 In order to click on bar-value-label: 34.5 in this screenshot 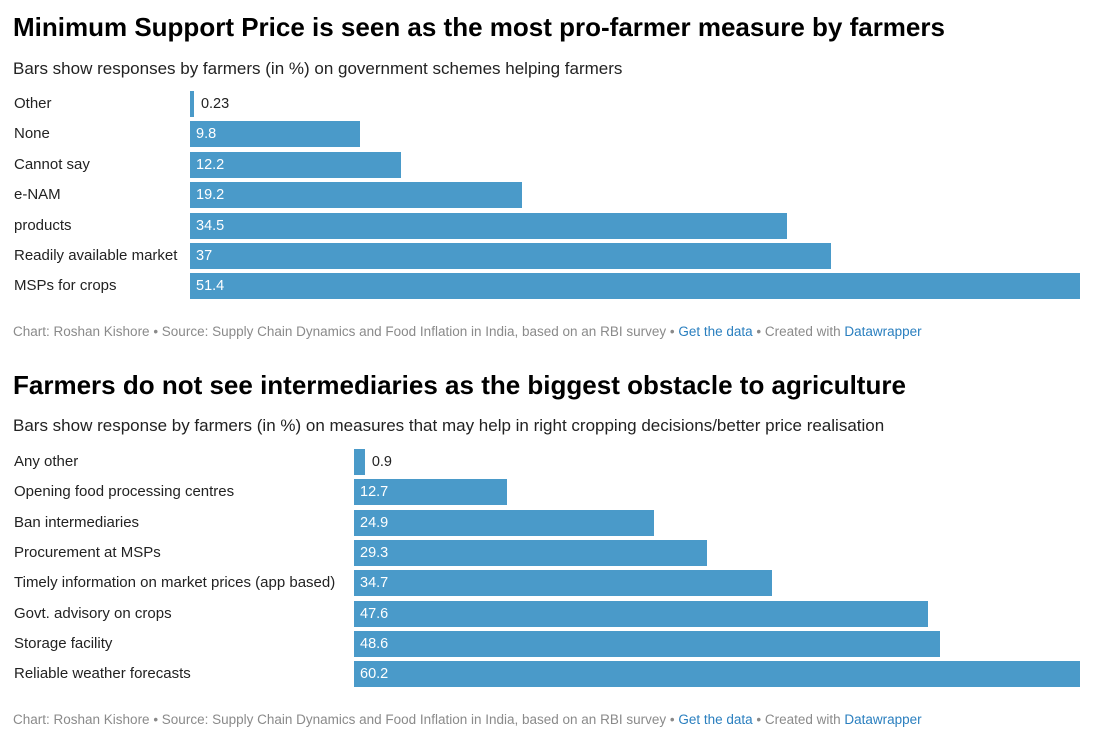, I will do `click(210, 225)`.